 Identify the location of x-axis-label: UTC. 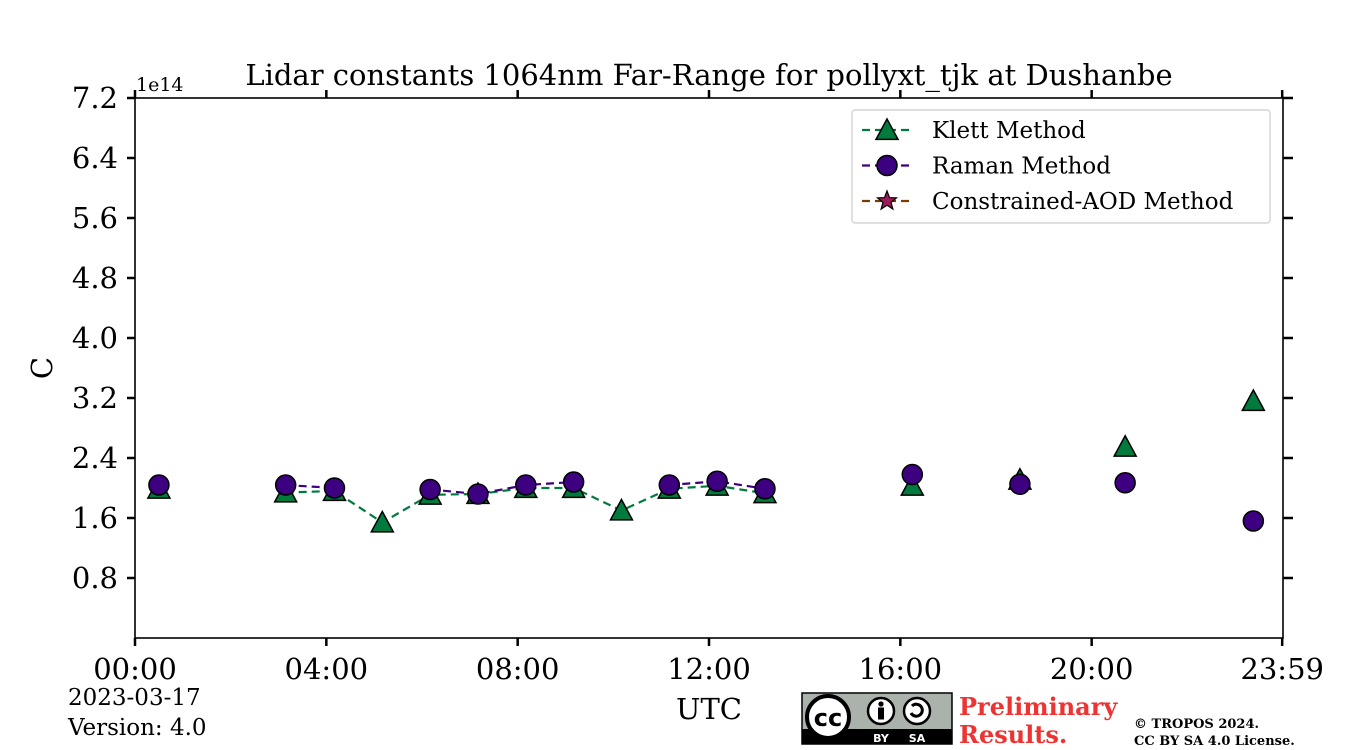
(709, 709).